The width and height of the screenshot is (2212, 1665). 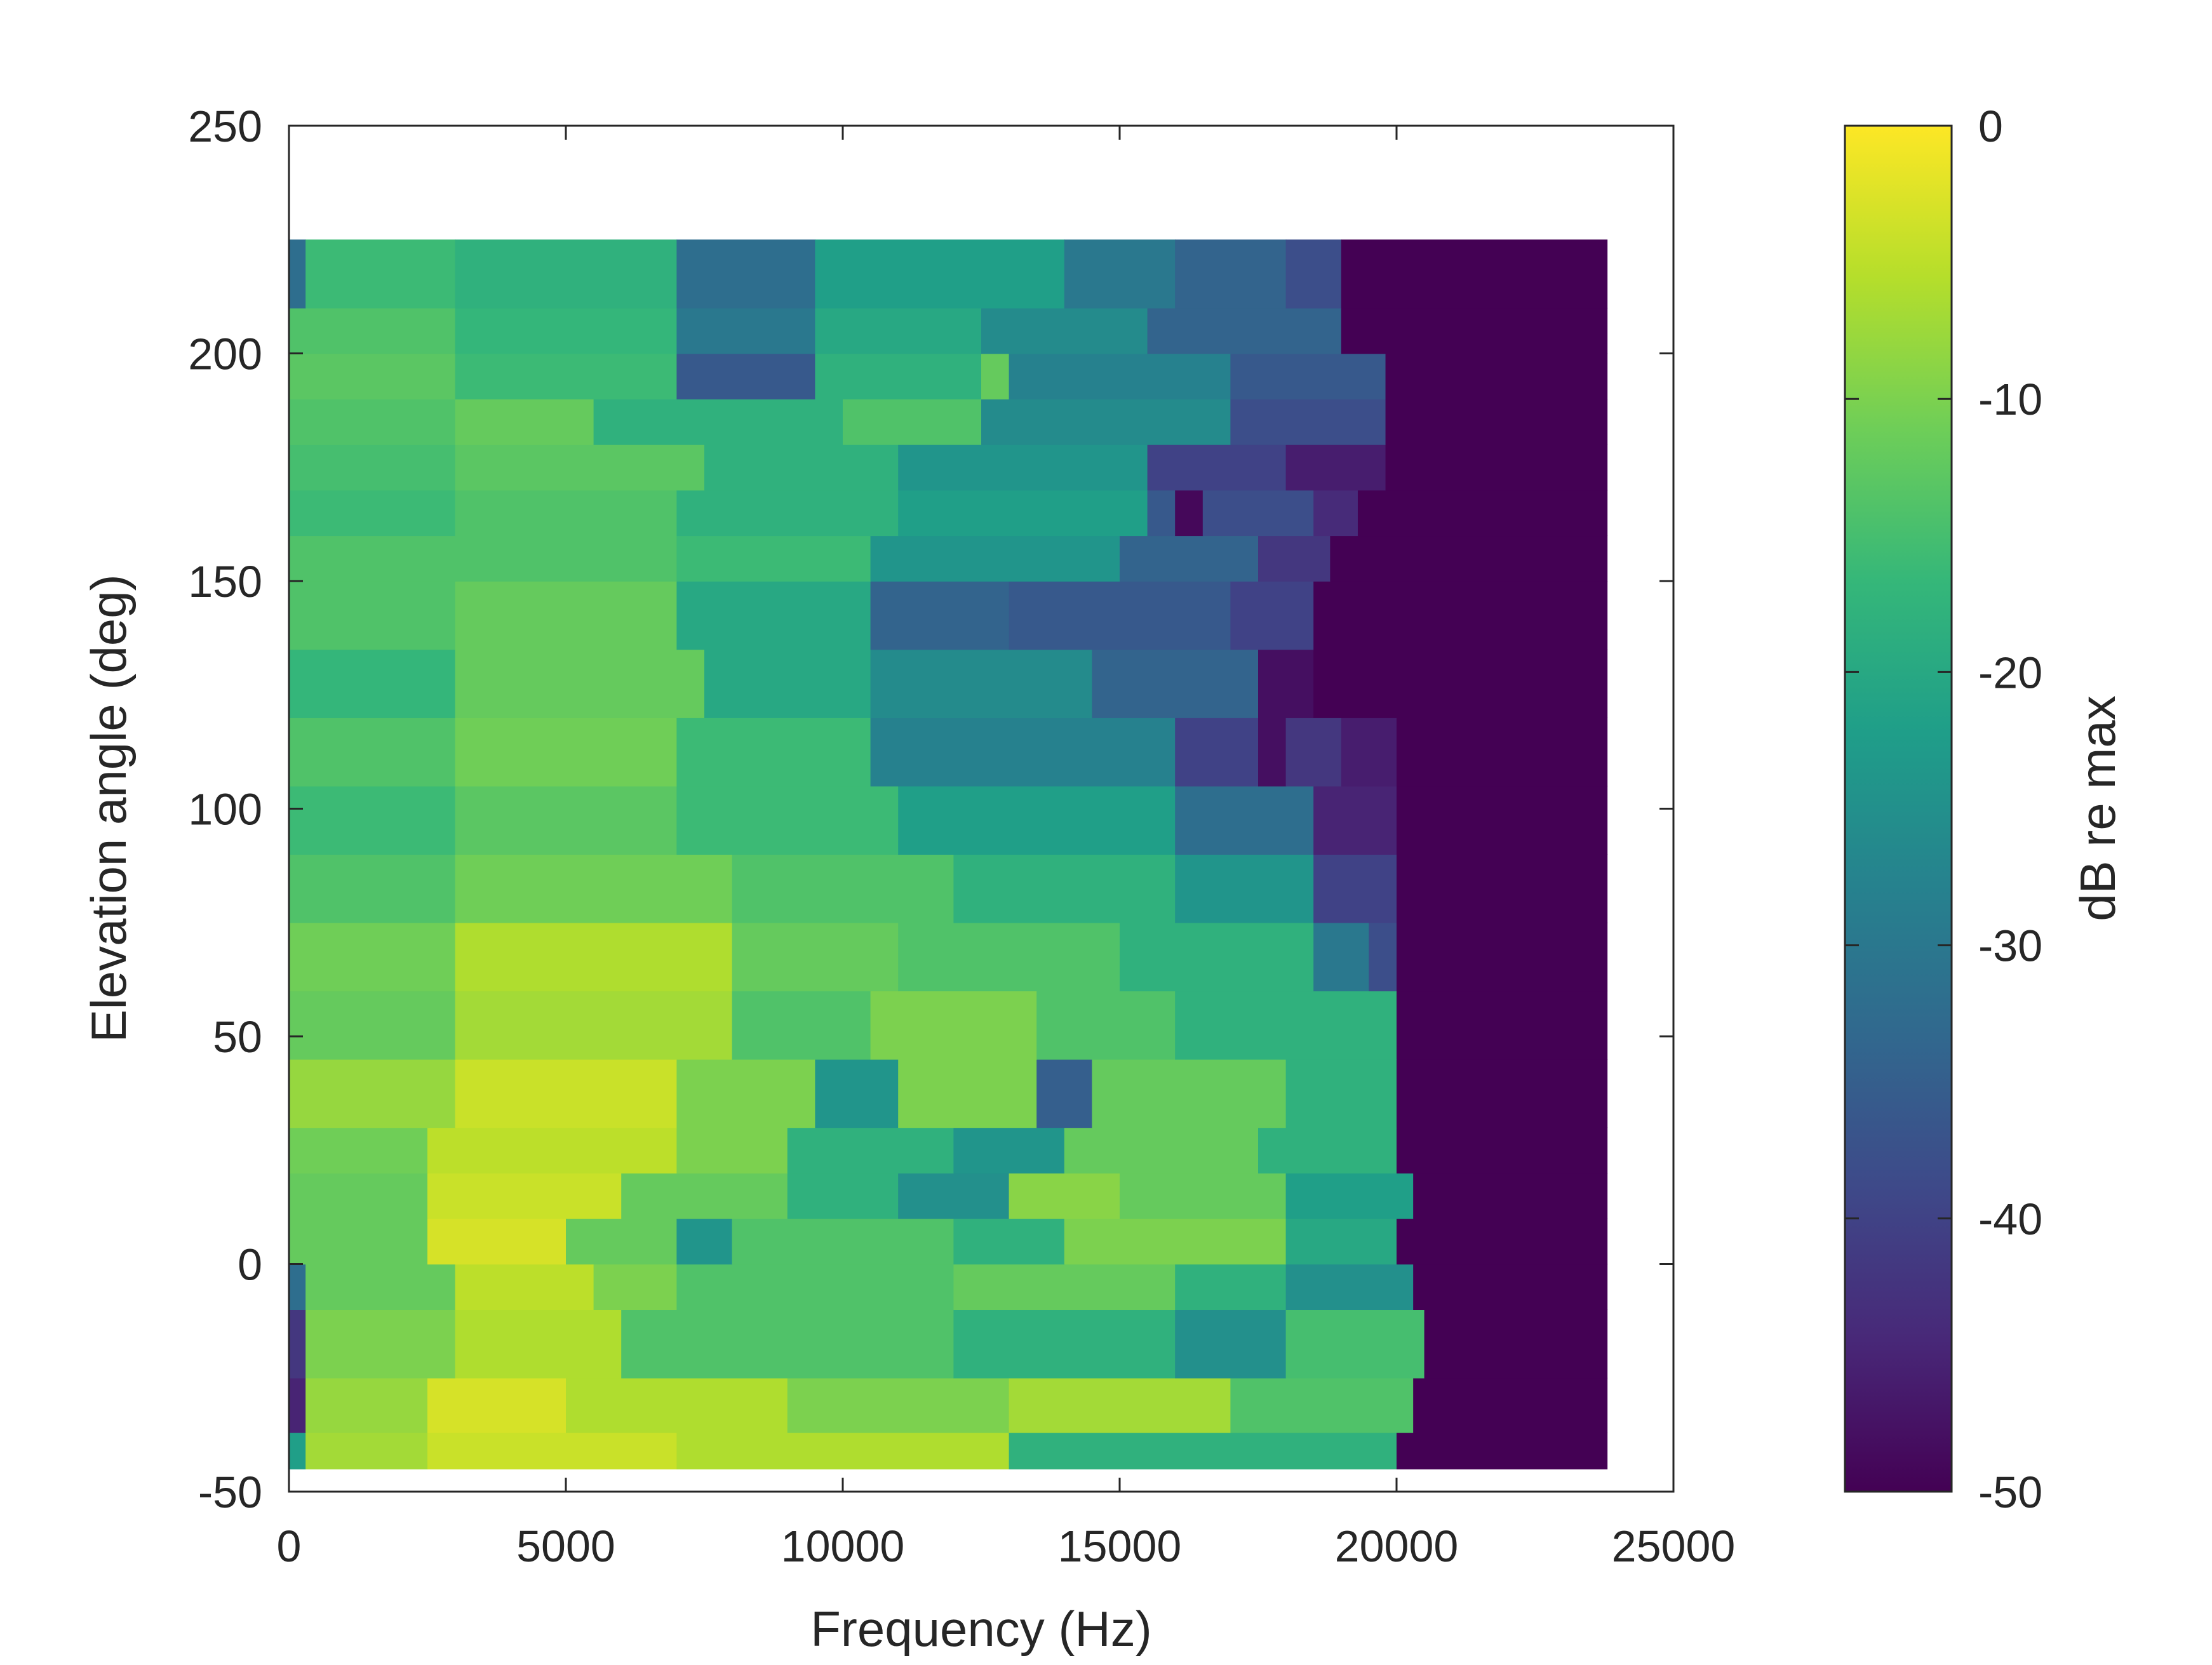 What do you see at coordinates (1898, 808) in the screenshot?
I see `colorbar` at bounding box center [1898, 808].